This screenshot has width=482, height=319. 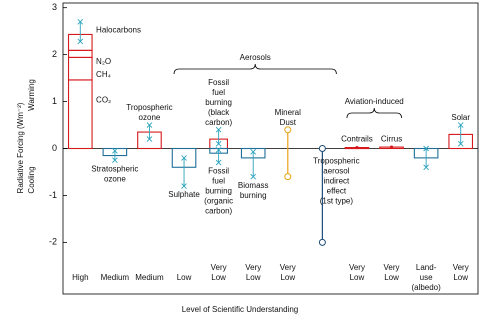 What do you see at coordinates (288, 122) in the screenshot?
I see `forcing-label: Dust` at bounding box center [288, 122].